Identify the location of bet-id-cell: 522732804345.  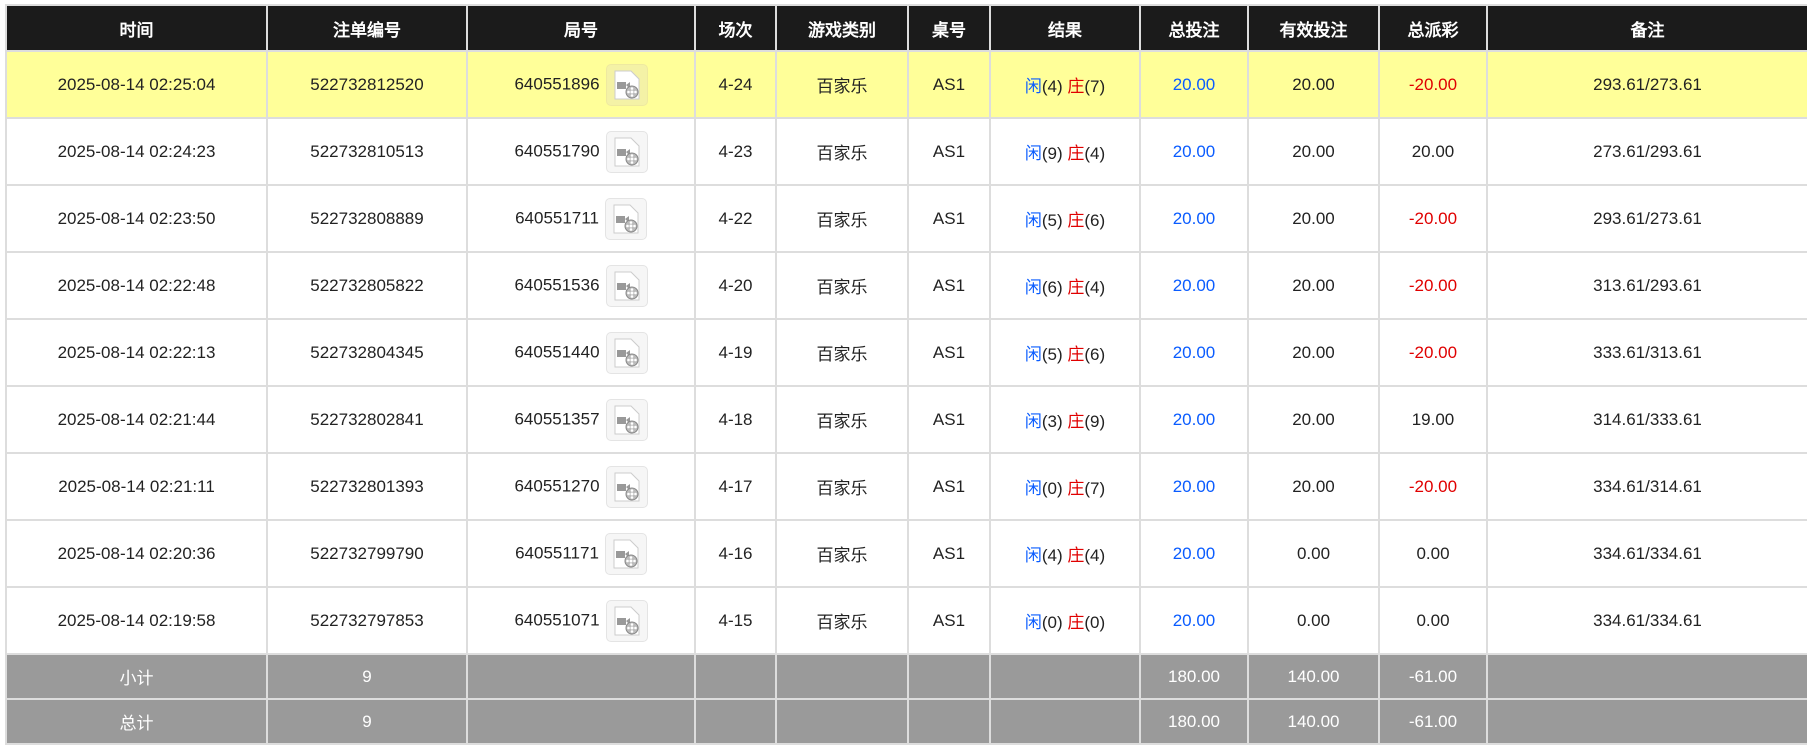
(367, 352).